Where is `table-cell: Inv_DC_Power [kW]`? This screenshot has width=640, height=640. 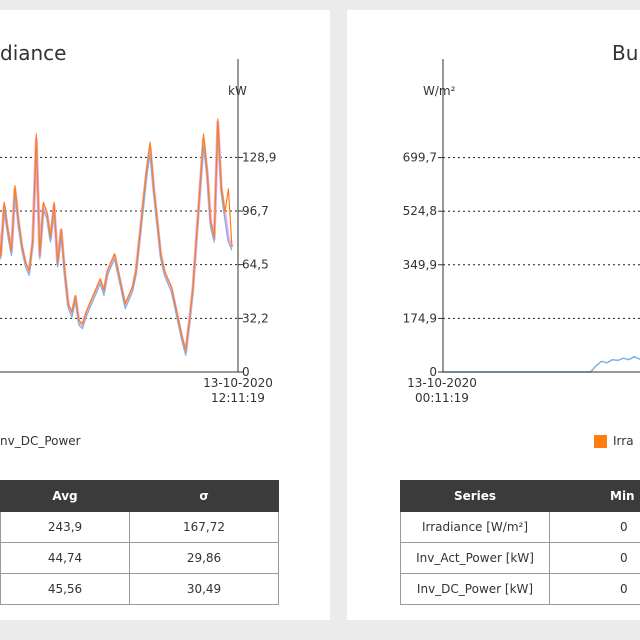 table-cell: Inv_DC_Power [kW] is located at coordinates (475, 589).